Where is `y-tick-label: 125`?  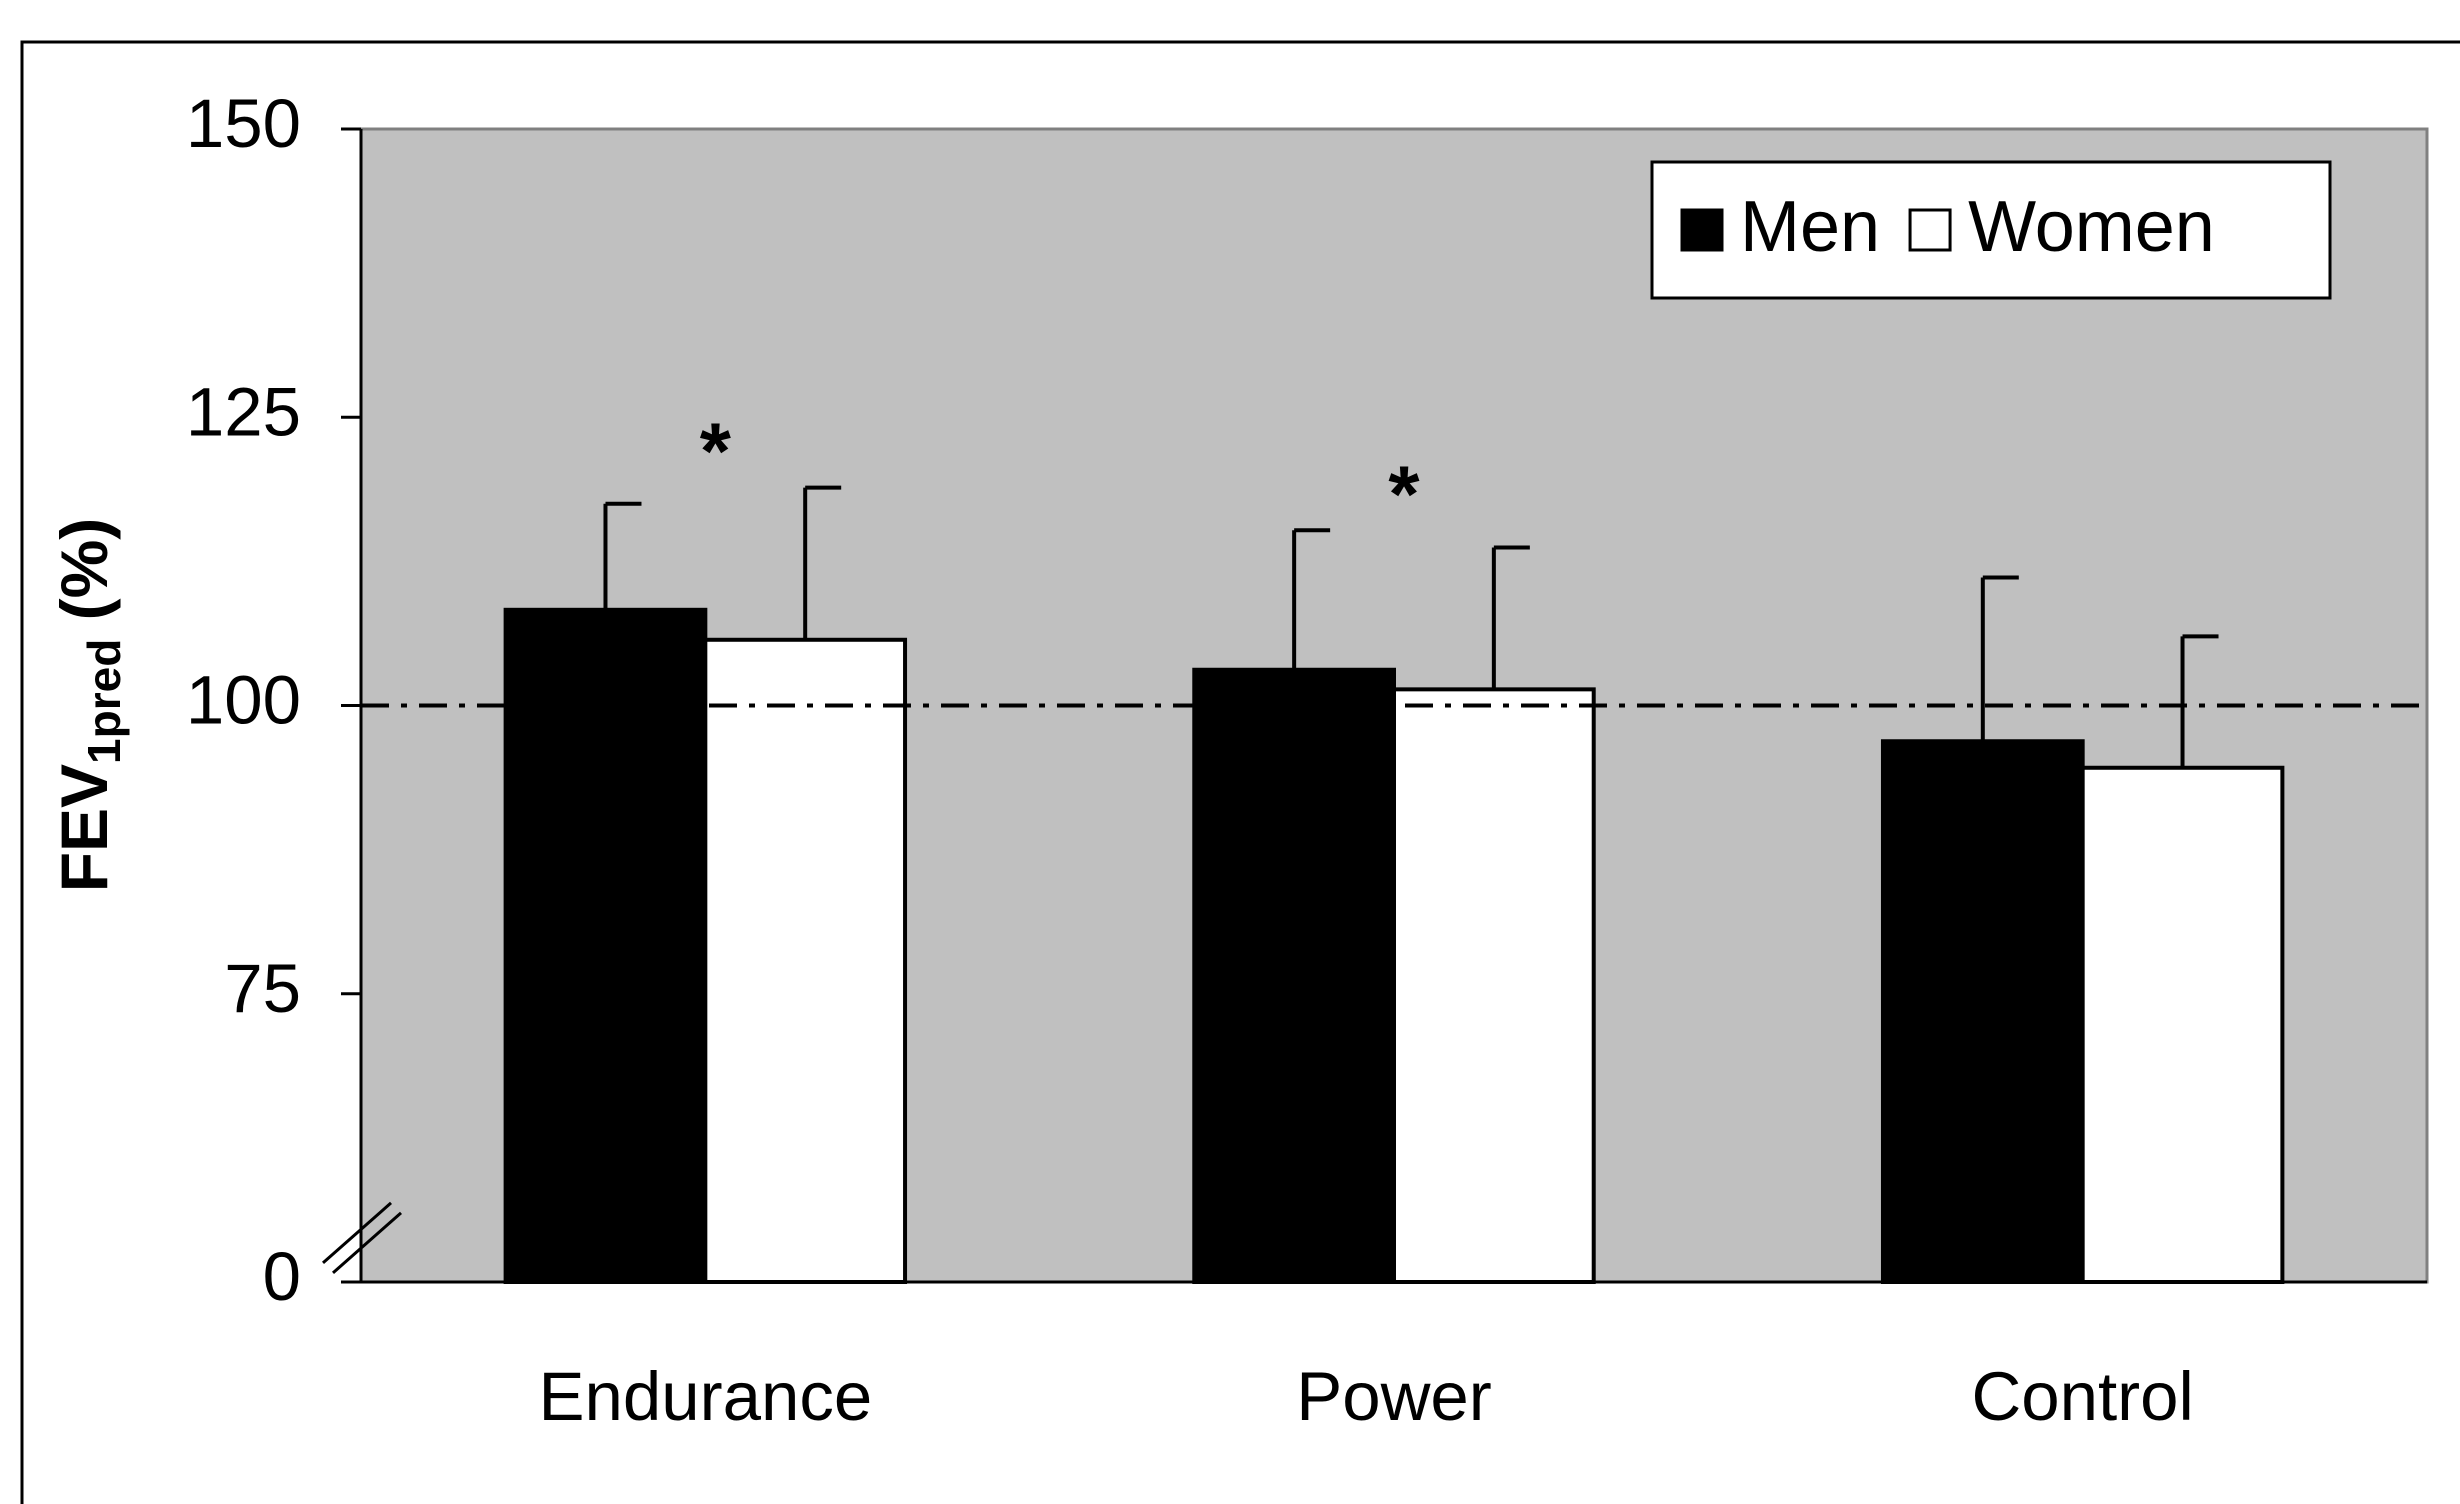 y-tick-label: 125 is located at coordinates (243, 411).